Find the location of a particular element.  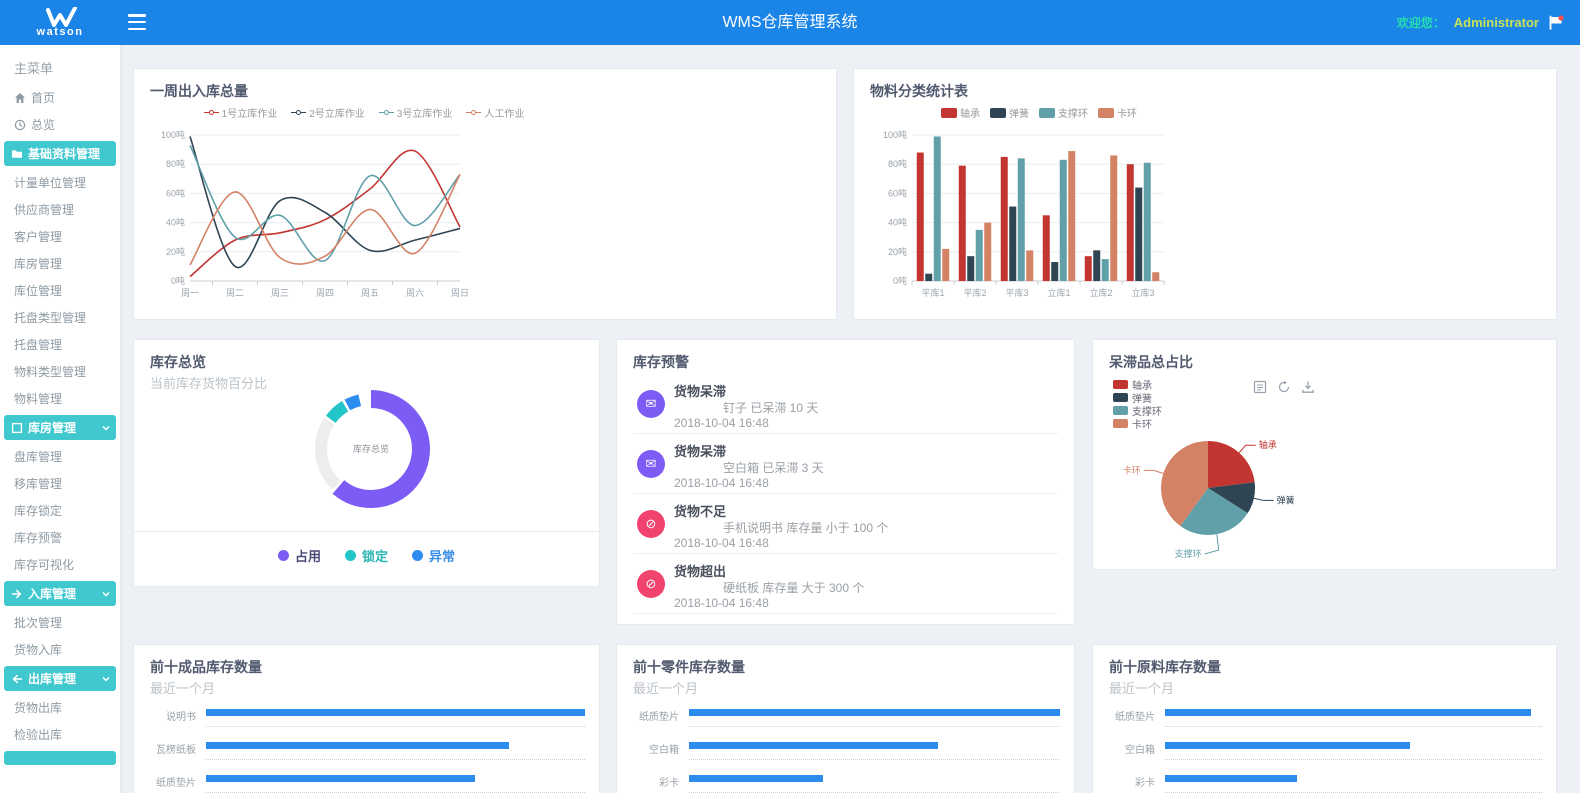

svg-text: 60吨 is located at coordinates (175, 192).